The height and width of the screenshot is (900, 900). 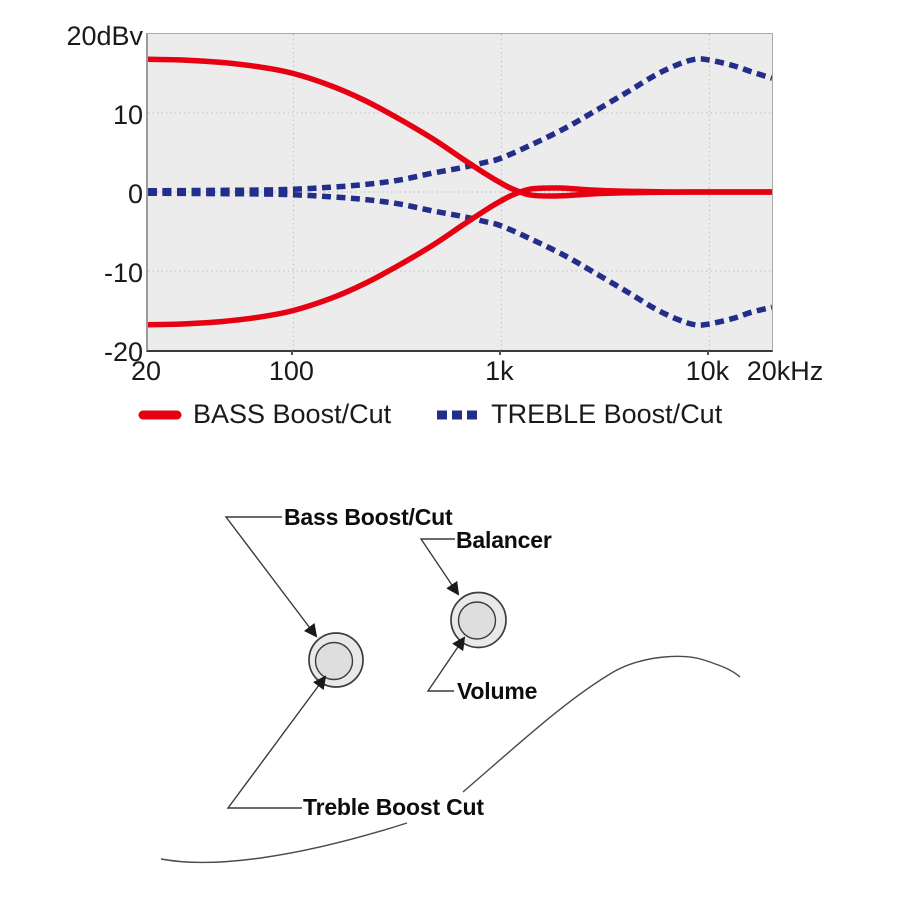 I want to click on y-tick-0: 0, so click(x=135, y=194).